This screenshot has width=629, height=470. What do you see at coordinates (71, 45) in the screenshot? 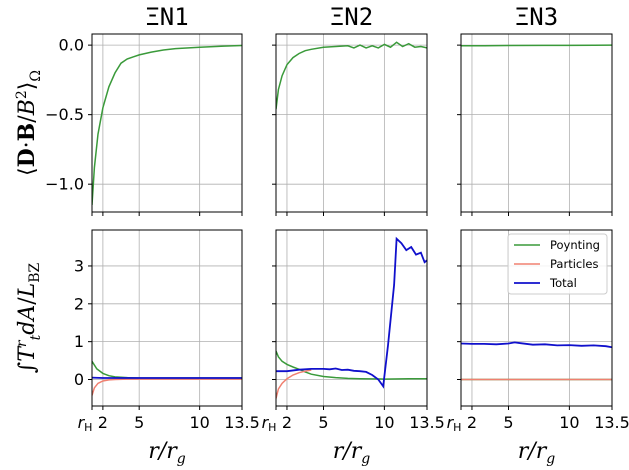
I see `y-tick-label: 0.0` at bounding box center [71, 45].